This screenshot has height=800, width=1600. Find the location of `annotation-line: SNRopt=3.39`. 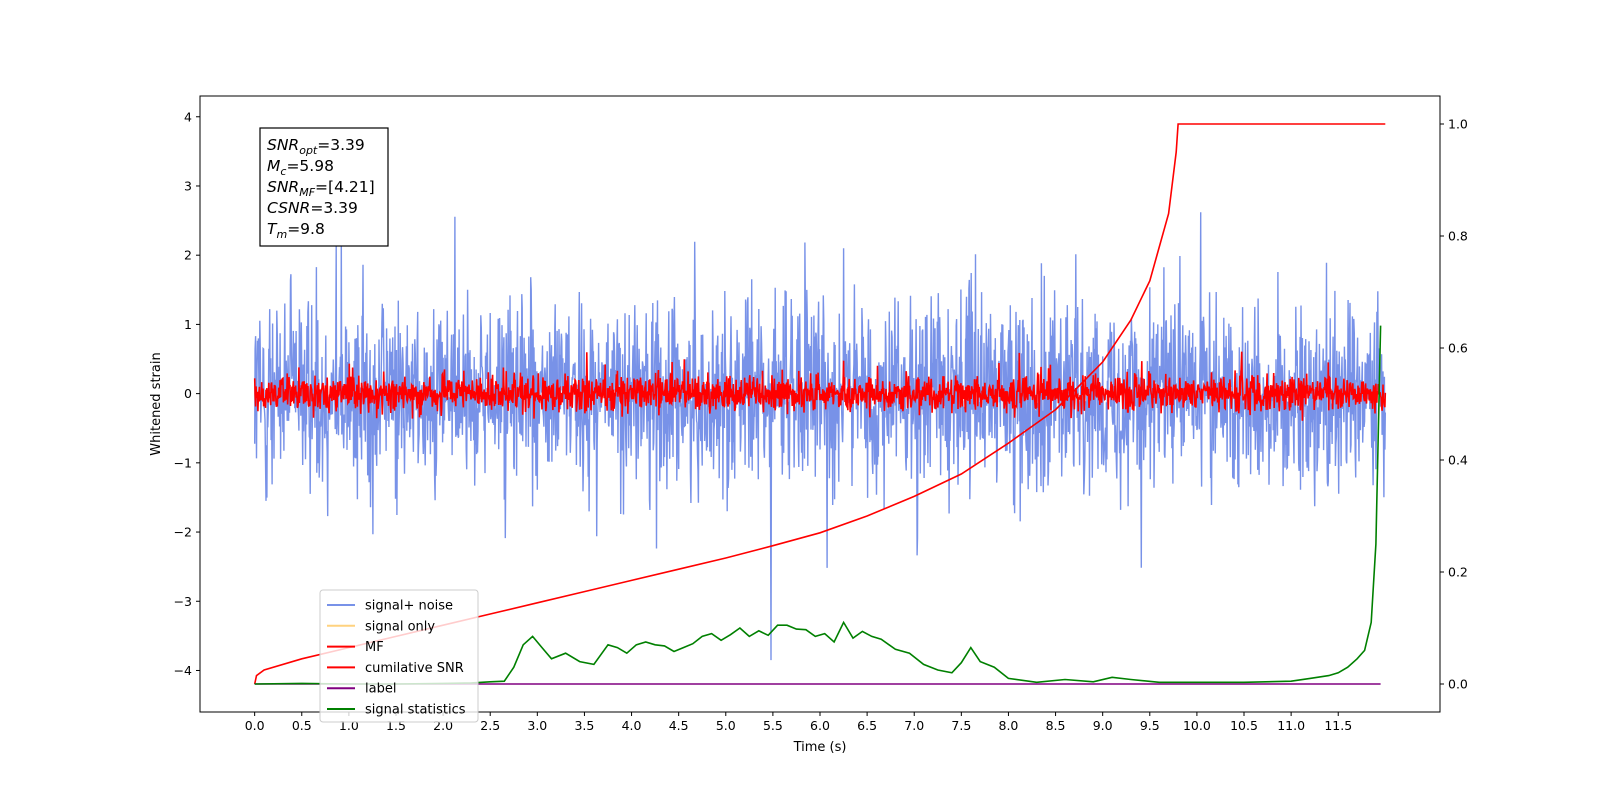

annotation-line: SNRopt=3.39 is located at coordinates (316, 146).